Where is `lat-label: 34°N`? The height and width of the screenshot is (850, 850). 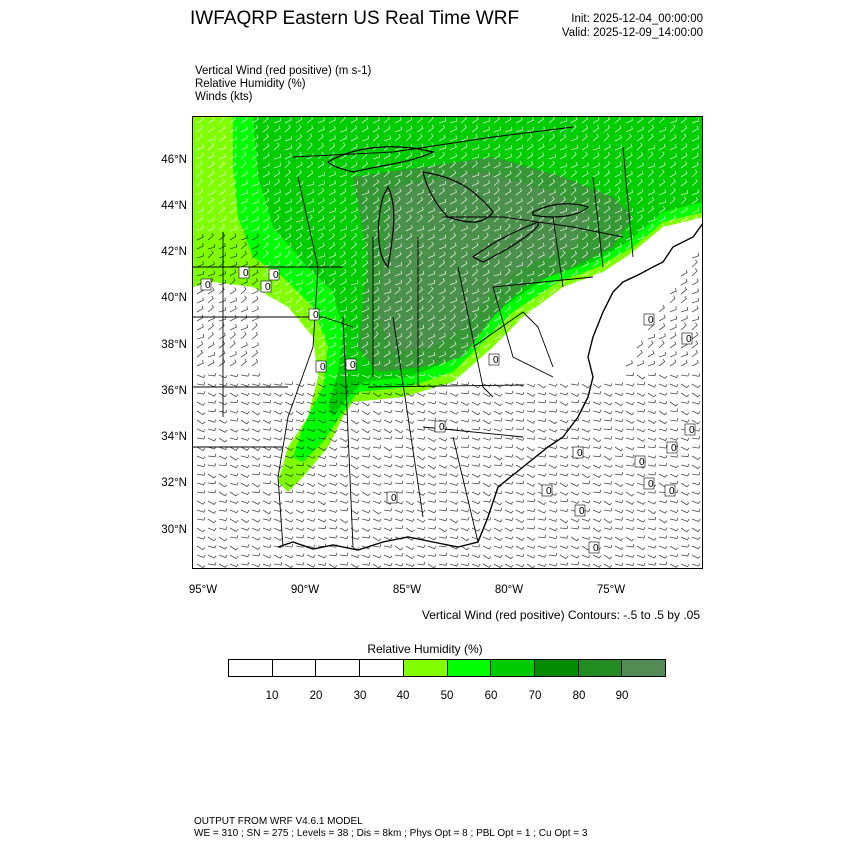 lat-label: 34°N is located at coordinates (174, 437).